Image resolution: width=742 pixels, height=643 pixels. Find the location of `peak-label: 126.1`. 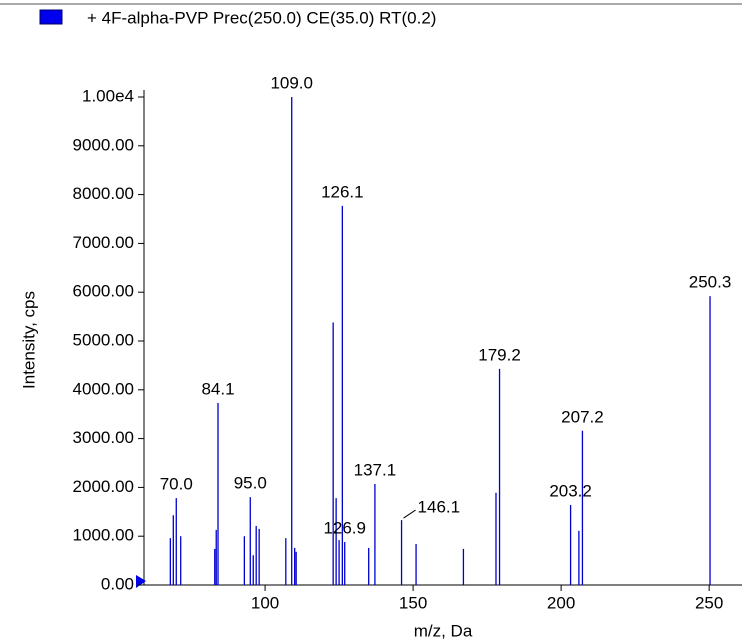

peak-label: 126.1 is located at coordinates (342, 191).